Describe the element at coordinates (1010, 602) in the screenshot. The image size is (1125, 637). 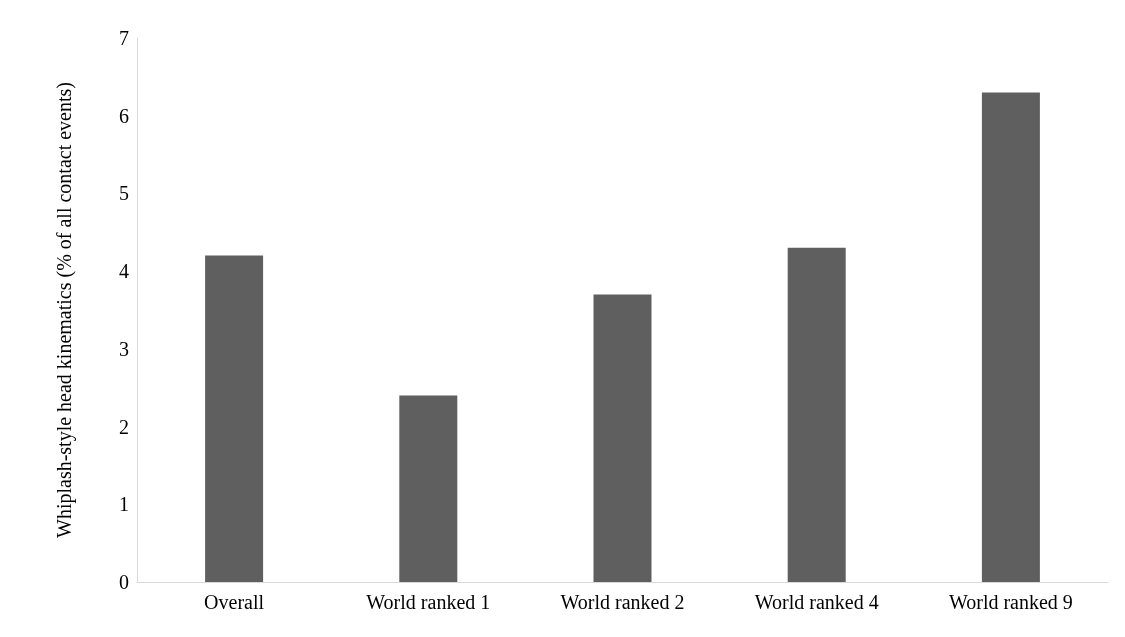
I see `x-tick-label: World ranked 9` at that location.